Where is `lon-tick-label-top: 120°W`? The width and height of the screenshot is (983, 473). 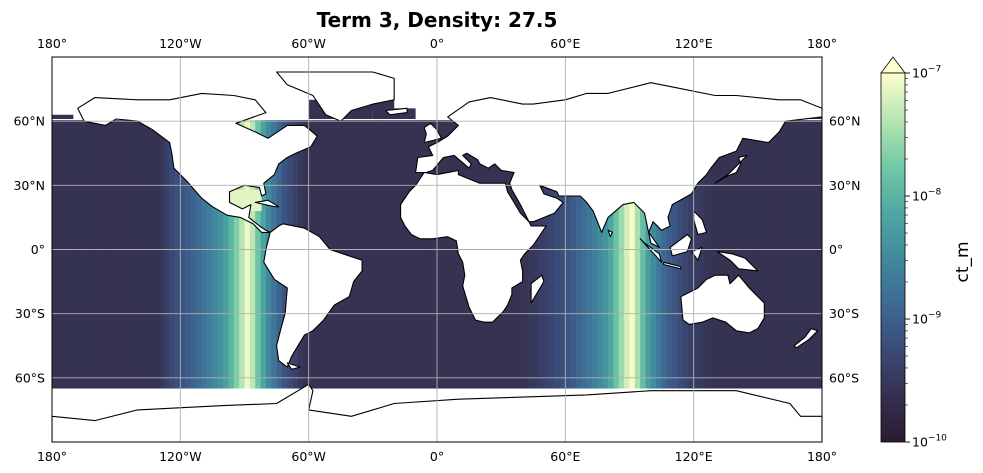 lon-tick-label-top: 120°W is located at coordinates (180, 43).